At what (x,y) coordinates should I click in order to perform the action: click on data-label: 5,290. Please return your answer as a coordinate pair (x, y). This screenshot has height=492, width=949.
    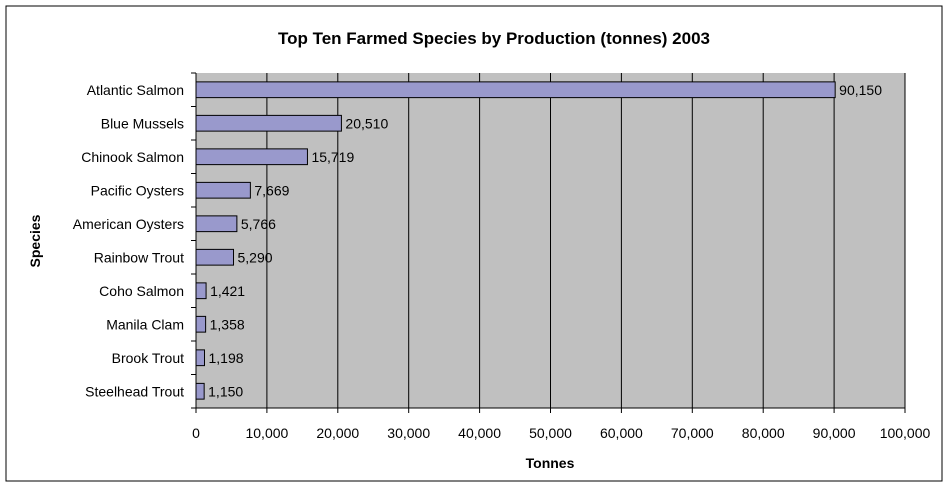
    Looking at the image, I should click on (255, 257).